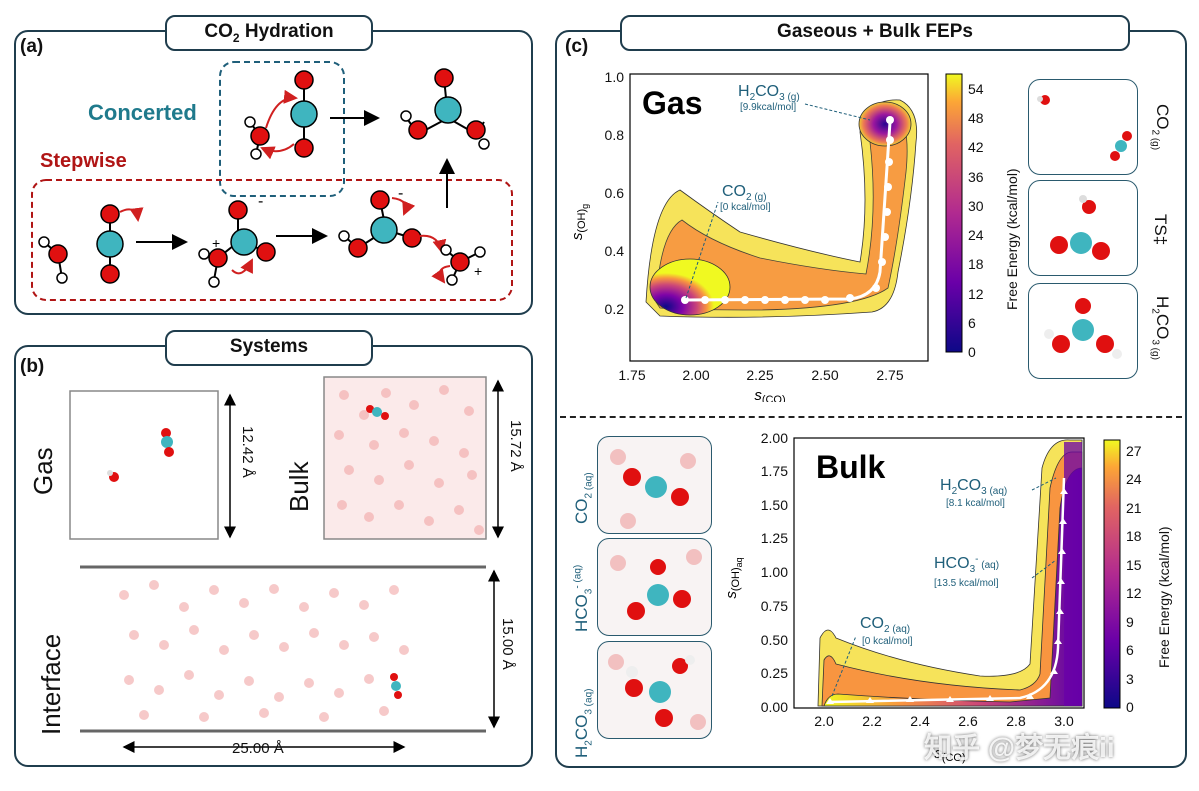  Describe the element at coordinates (768, 107) in the screenshot. I see `gas-product-energy: [9.9kcal/mol]` at that location.